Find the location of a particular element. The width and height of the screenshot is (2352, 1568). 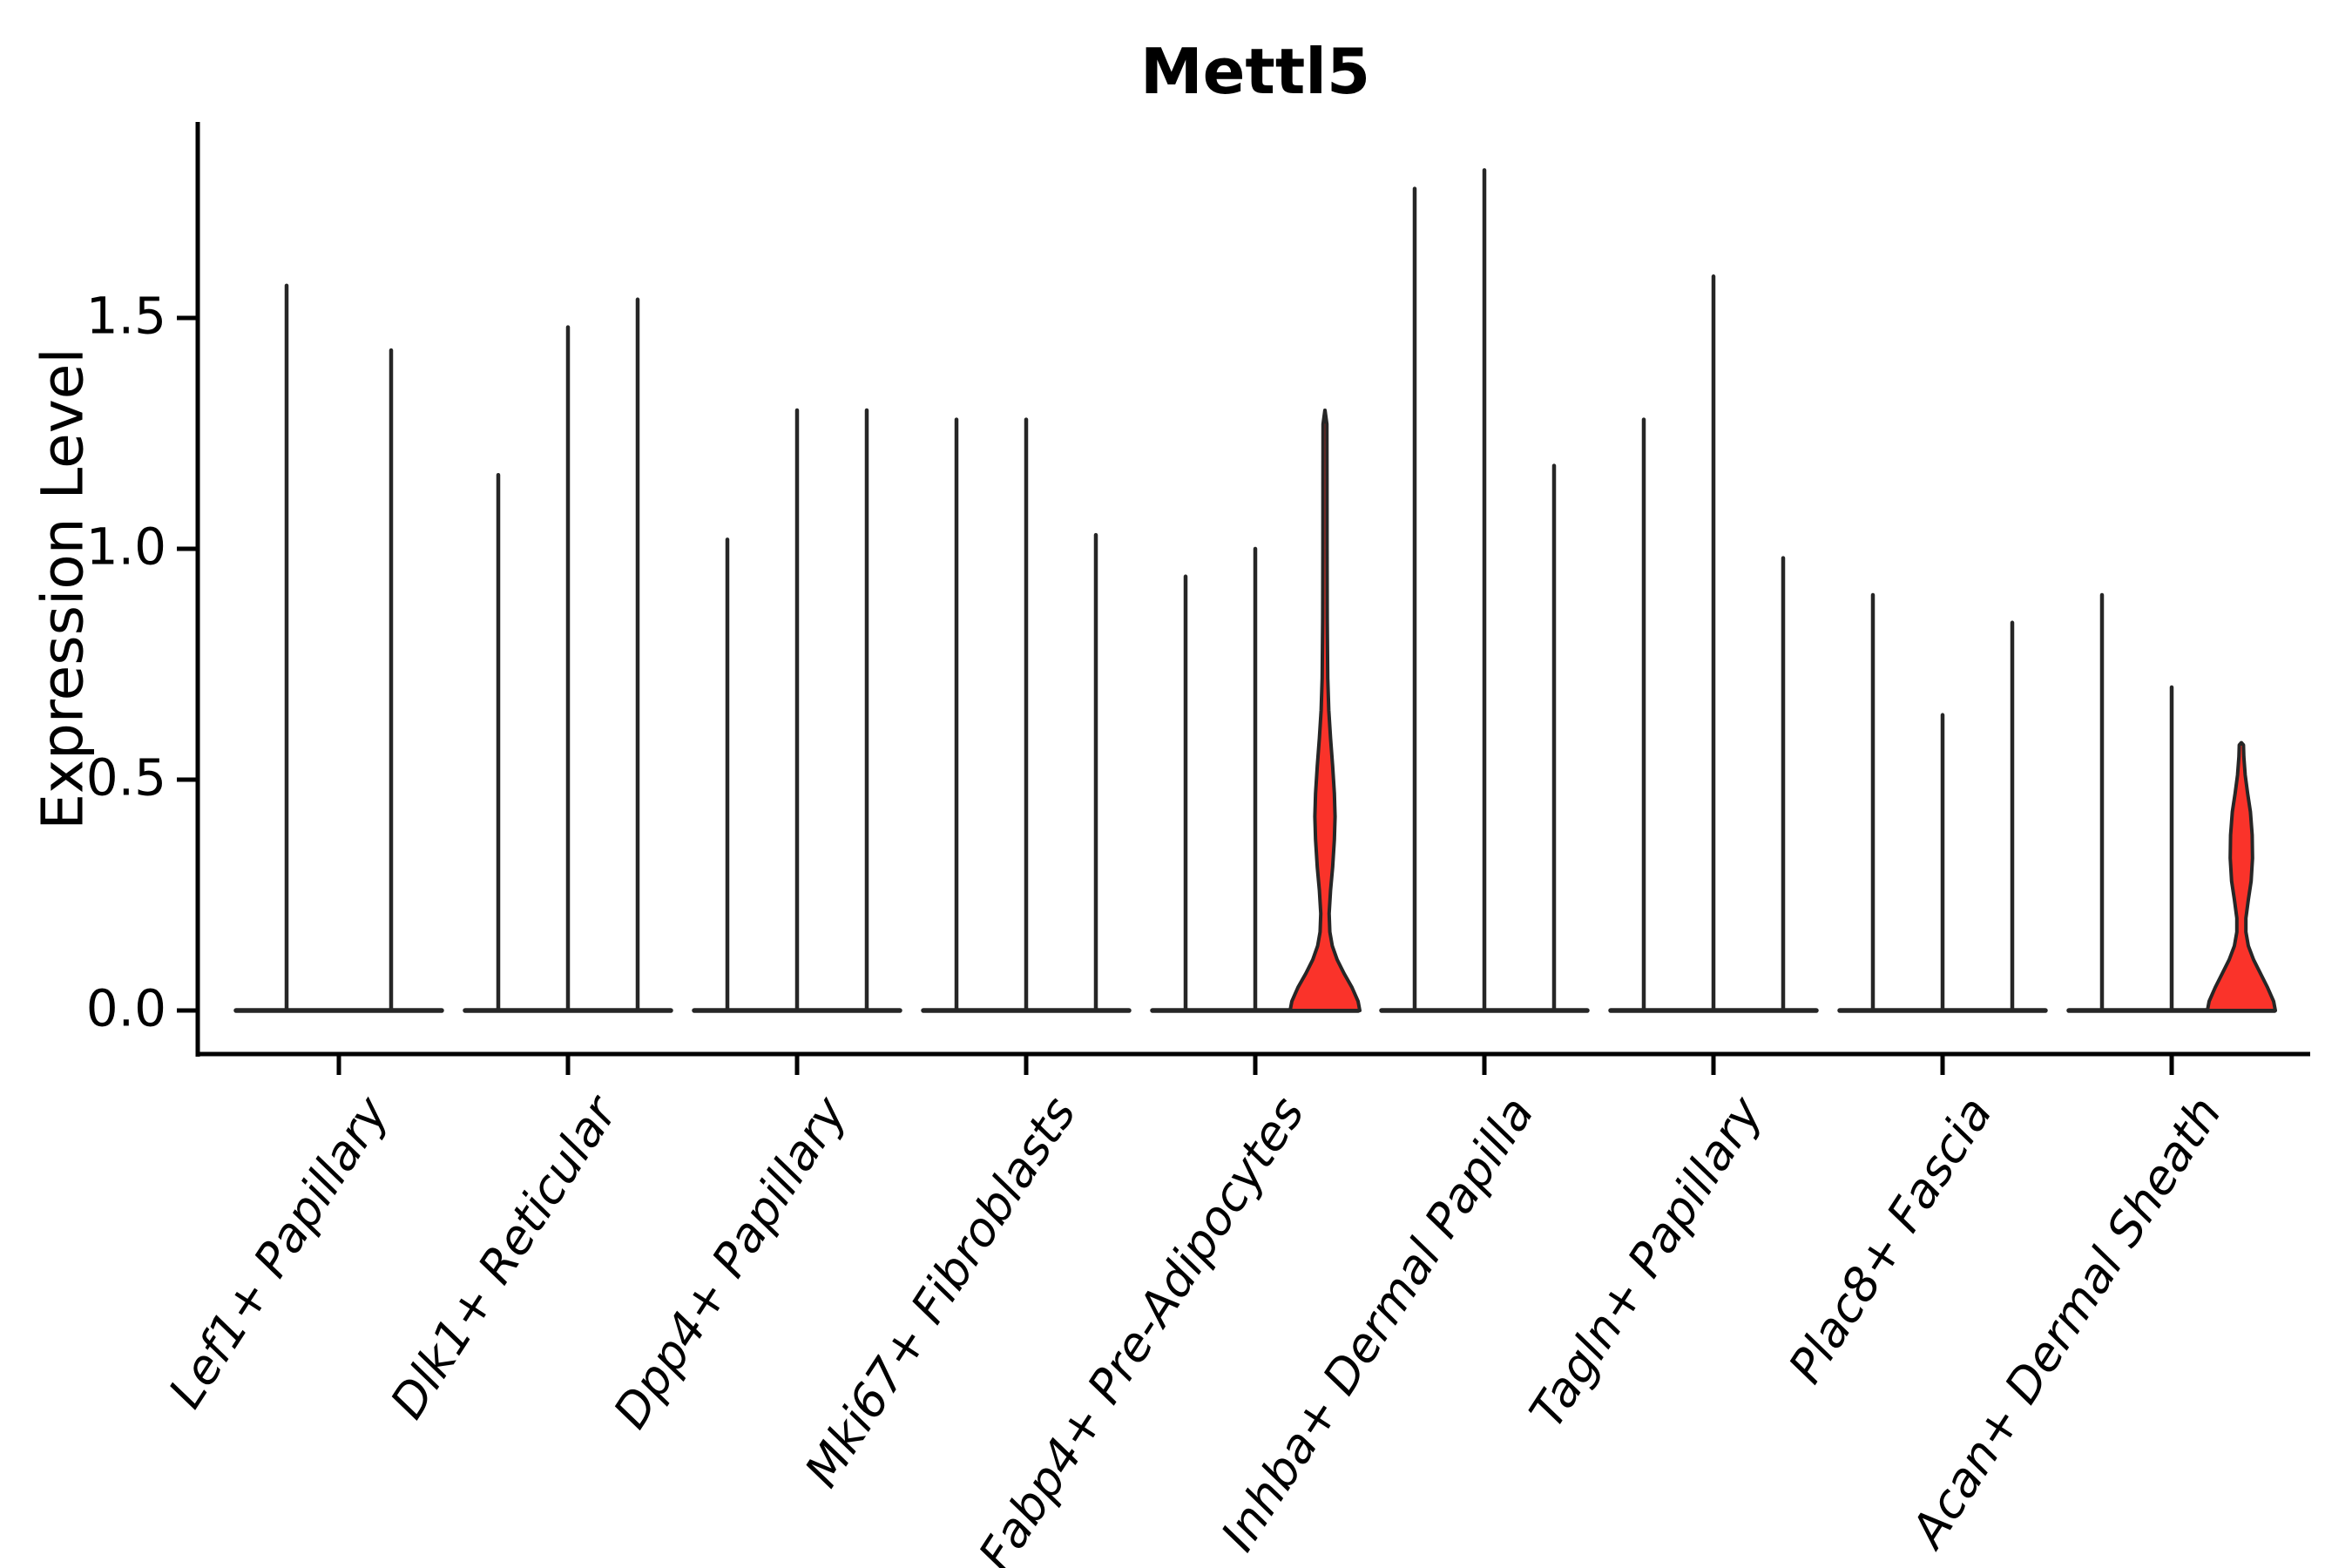

y-tick-label: 0.5 is located at coordinates (125, 777).